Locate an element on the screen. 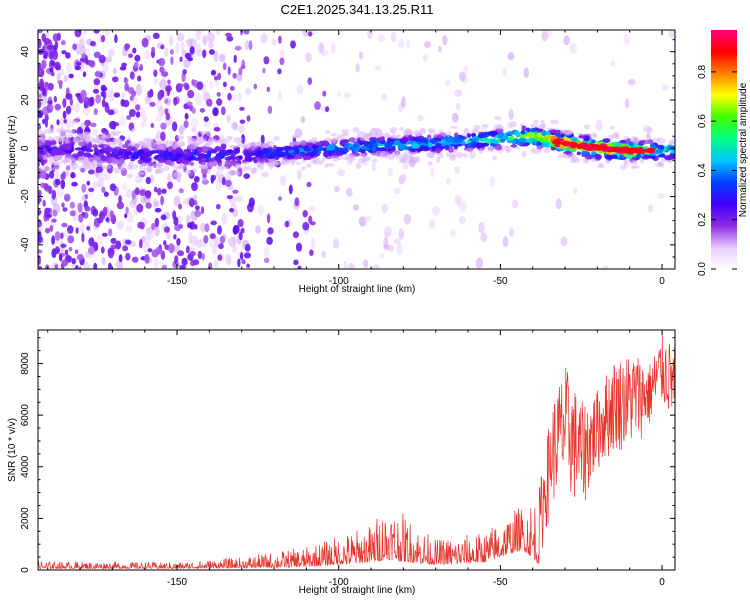  colorbar-tick-label: 0.0 is located at coordinates (702, 269).